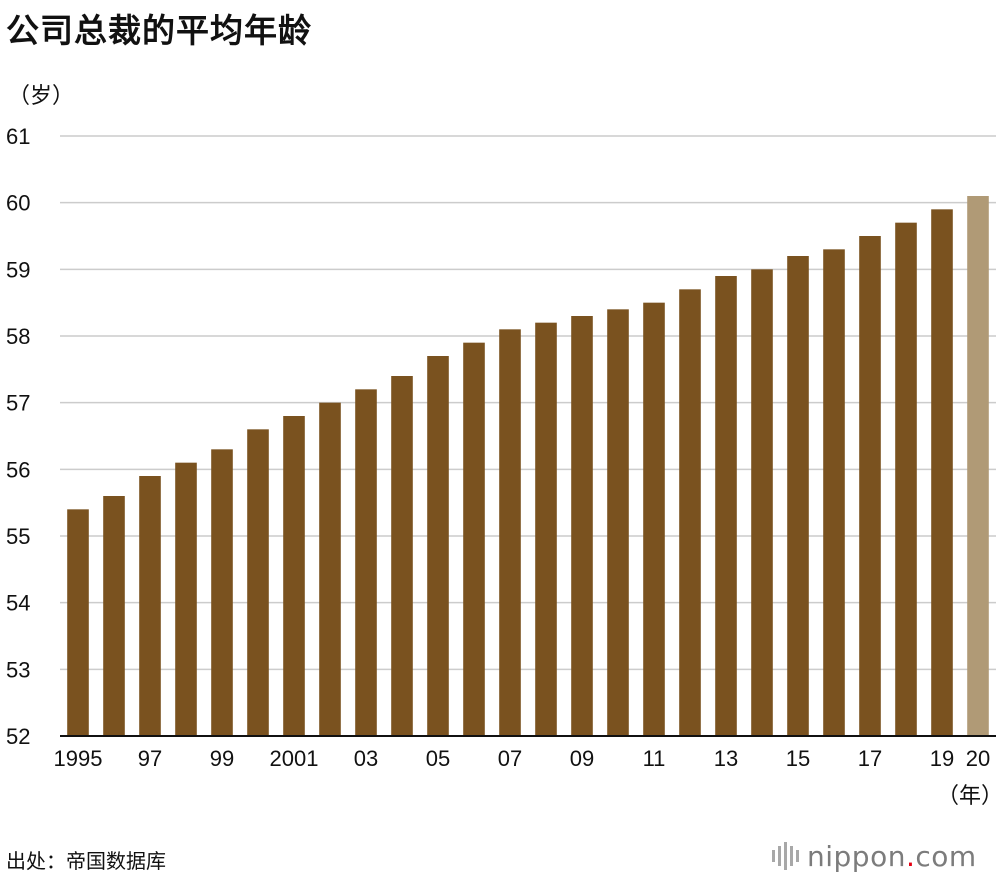  I want to click on bar-2007, so click(510, 532).